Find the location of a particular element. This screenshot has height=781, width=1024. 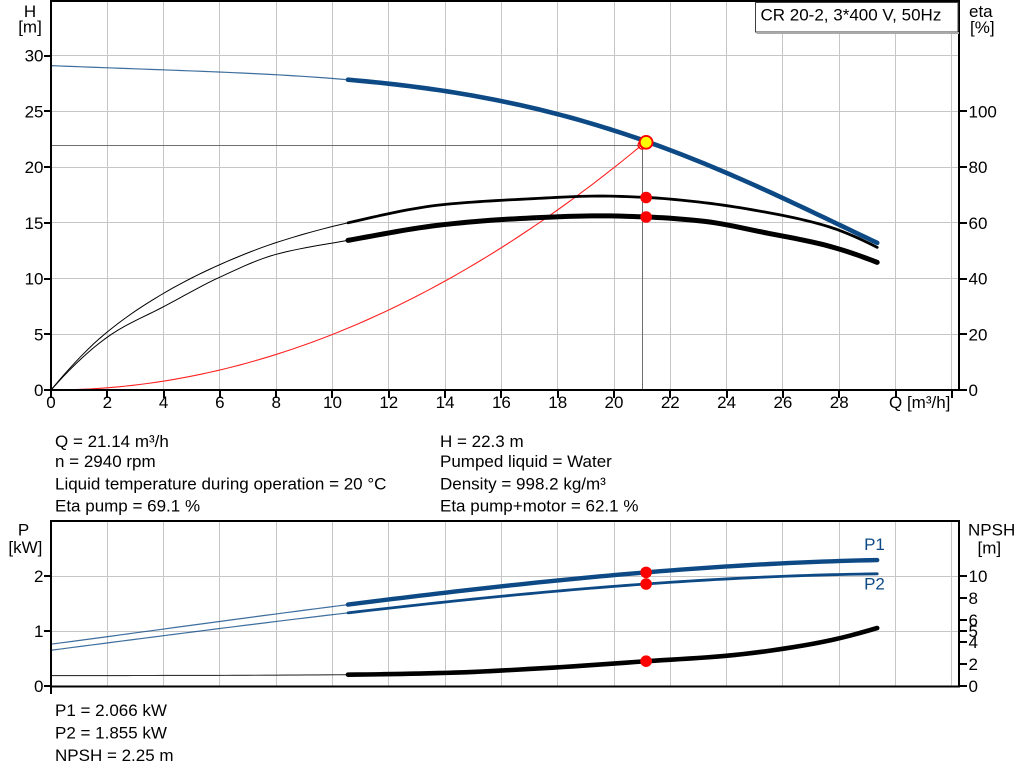

svg-text: 28 is located at coordinates (839, 402).